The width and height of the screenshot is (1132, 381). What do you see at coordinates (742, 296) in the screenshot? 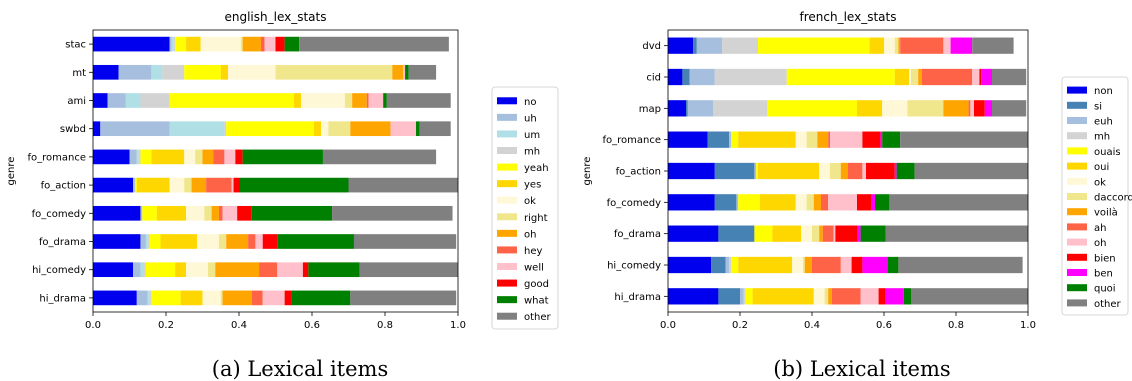
I see `chart2-bar-hi-drama-euh` at bounding box center [742, 296].